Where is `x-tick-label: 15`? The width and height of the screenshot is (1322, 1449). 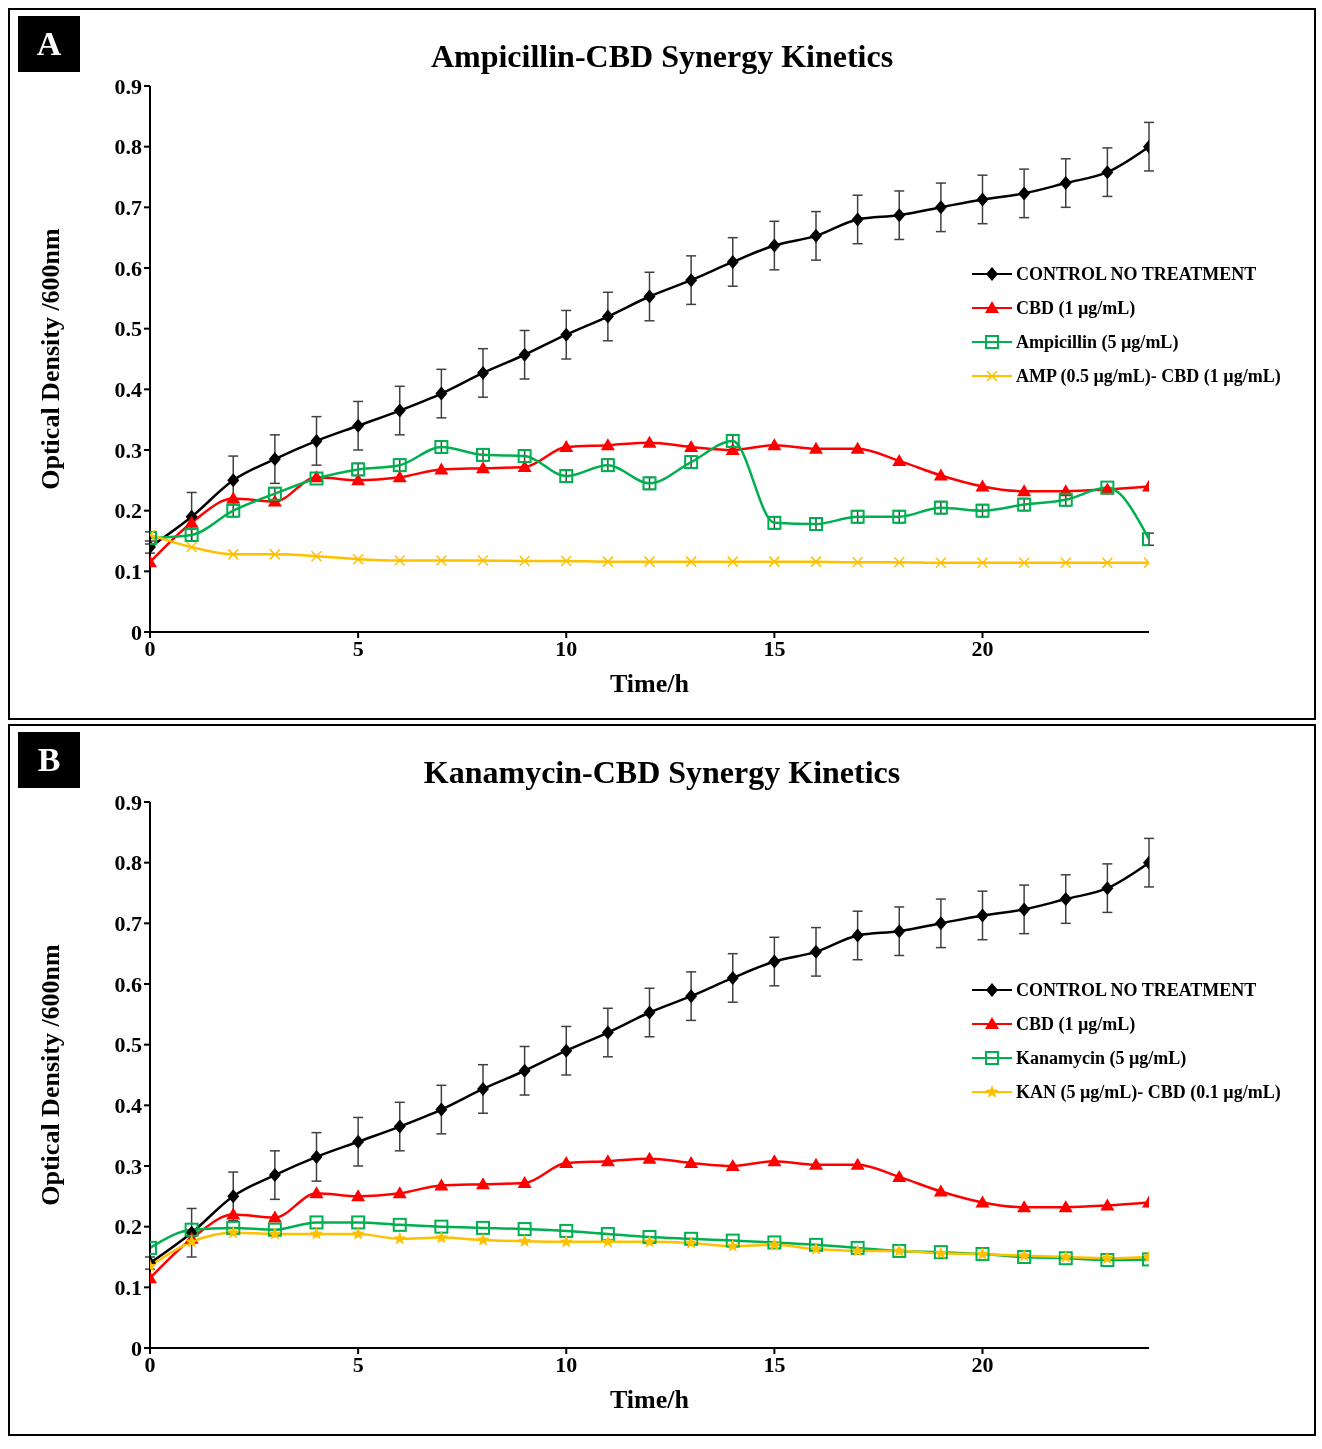
x-tick-label: 15 is located at coordinates (774, 648).